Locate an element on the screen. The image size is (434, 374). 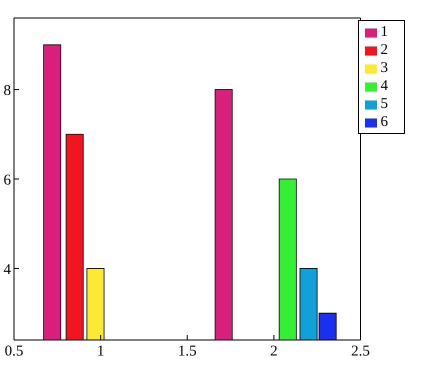
x-tick-label: 1 is located at coordinates (100, 352).